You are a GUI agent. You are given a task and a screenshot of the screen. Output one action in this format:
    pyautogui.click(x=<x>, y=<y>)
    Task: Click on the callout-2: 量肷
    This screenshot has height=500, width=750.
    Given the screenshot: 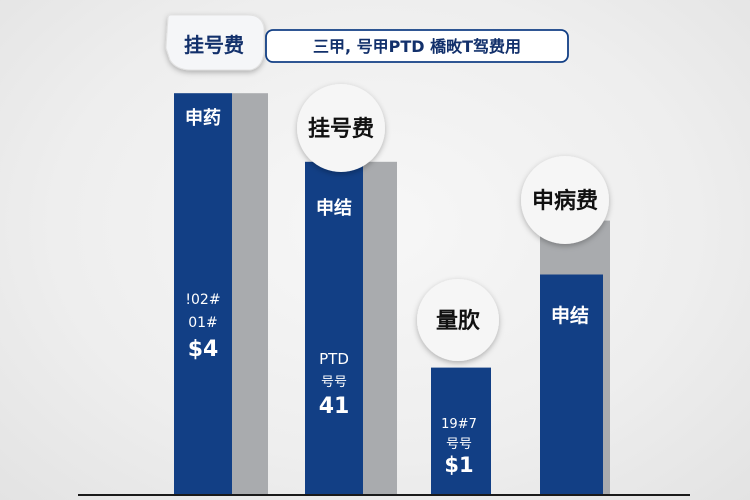 What is the action you would take?
    pyautogui.click(x=458, y=320)
    